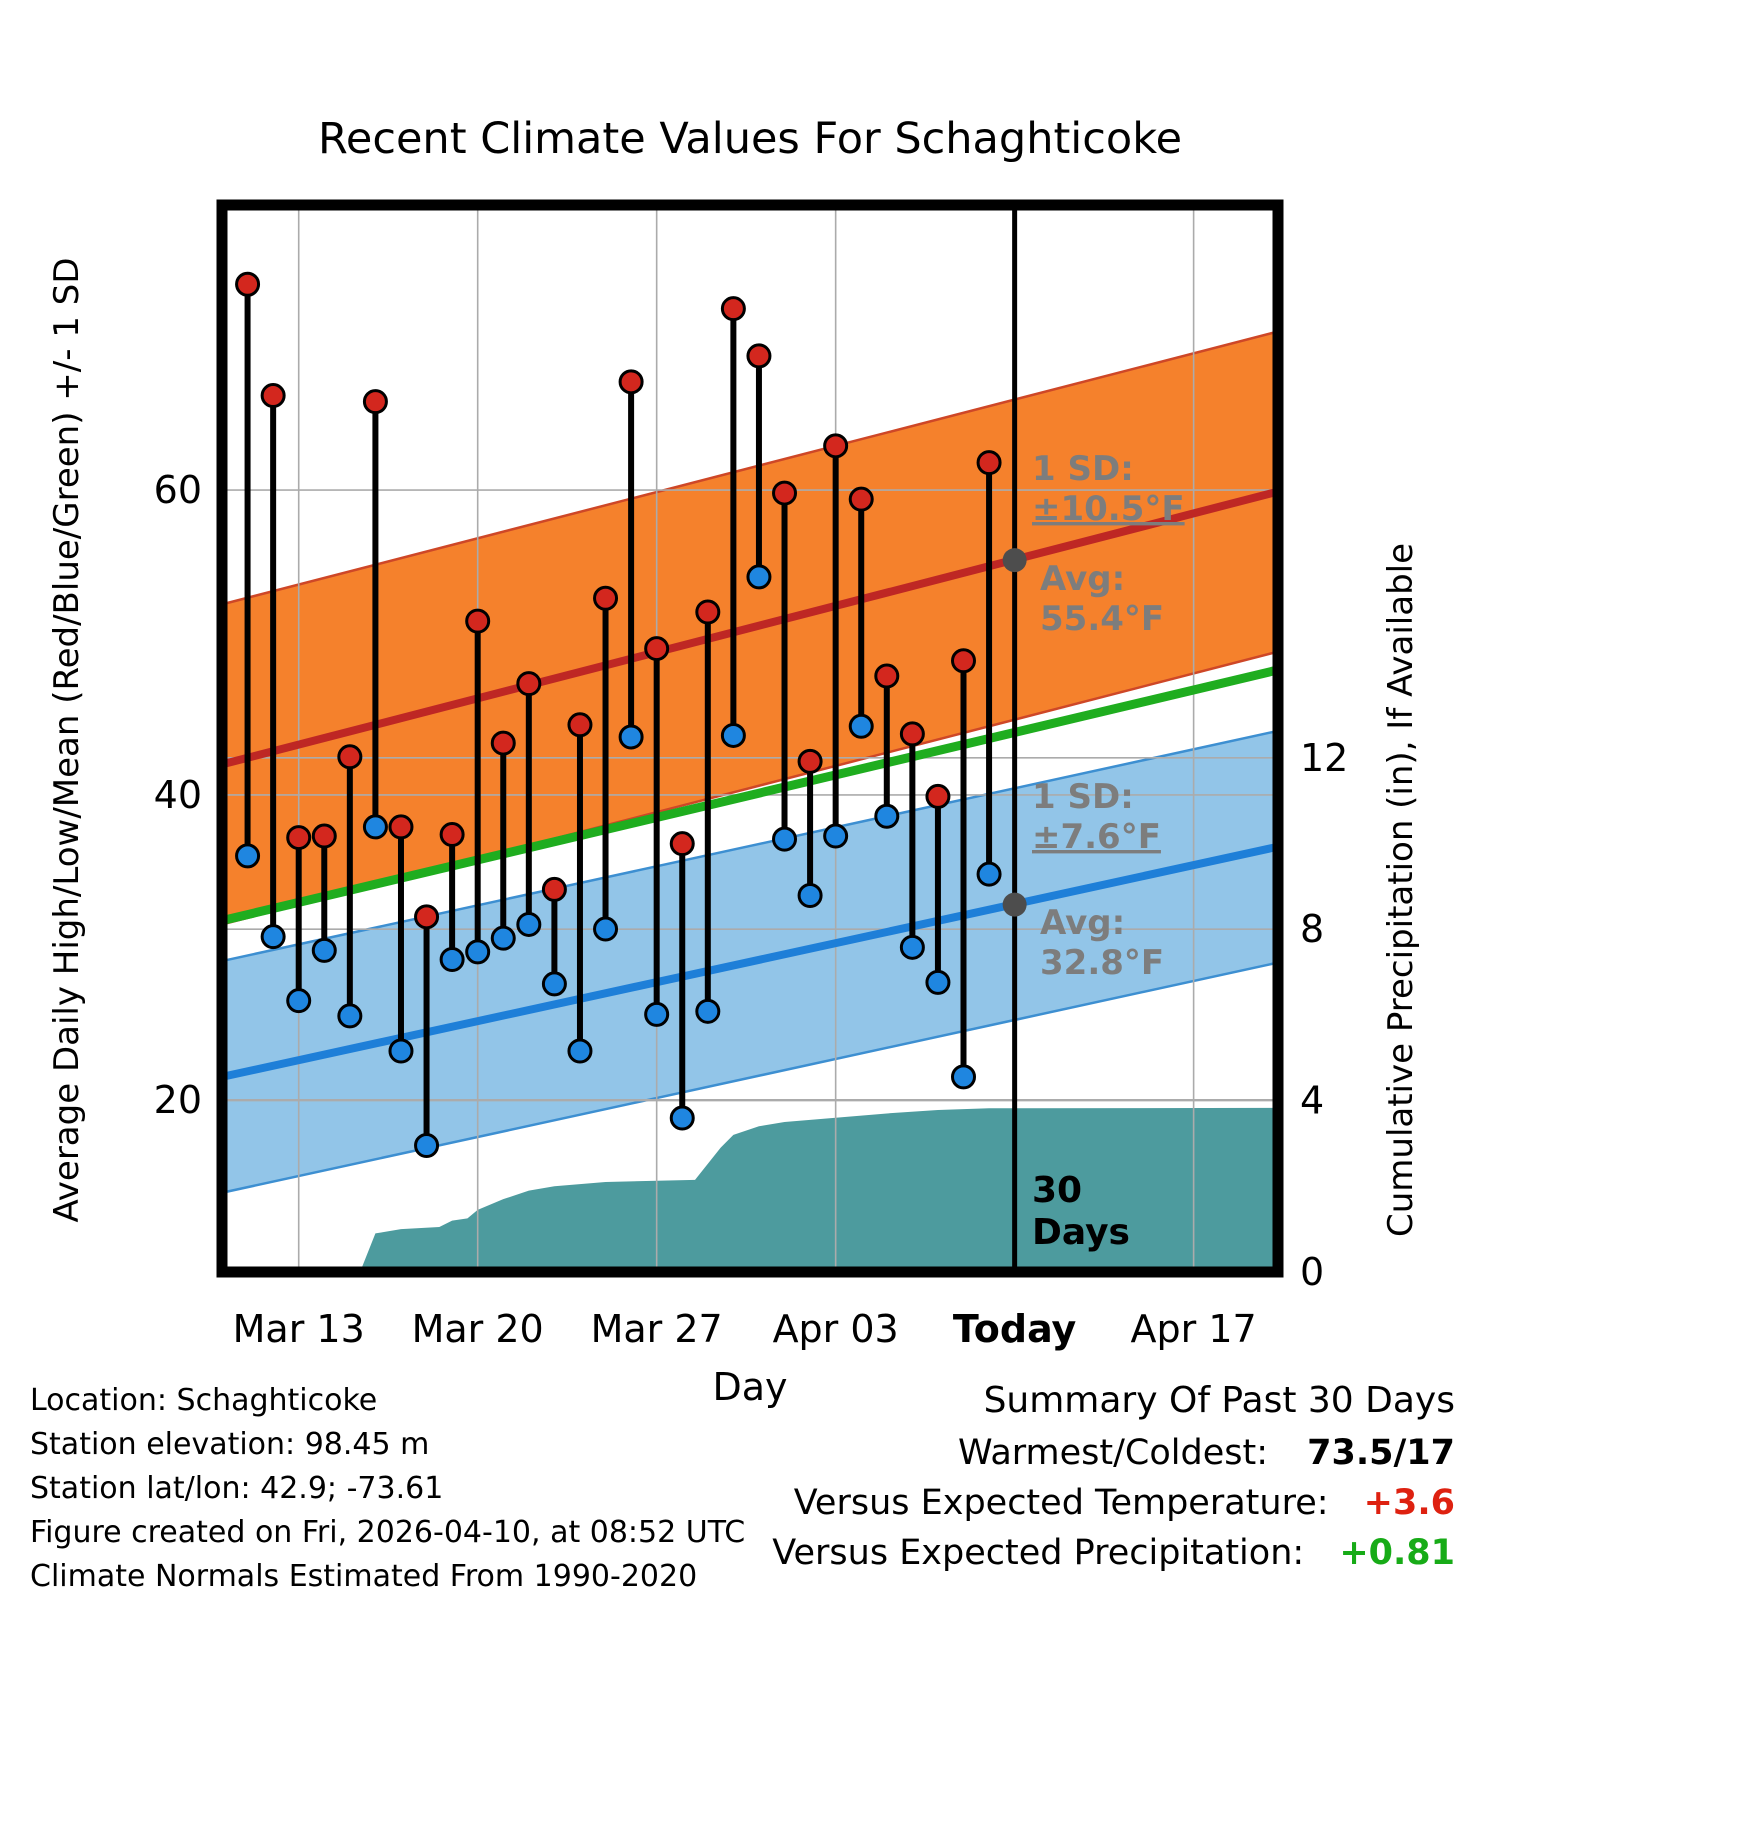 The height and width of the screenshot is (1832, 1748). I want to click on x-tick-label: Mar 20, so click(478, 1329).